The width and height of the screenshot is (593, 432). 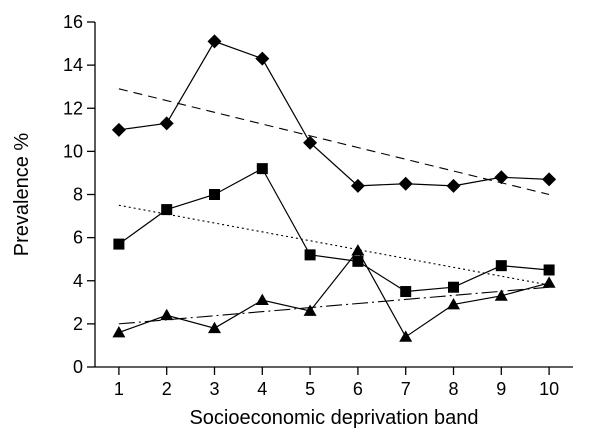 I want to click on x-tick-label: 6, so click(x=358, y=389).